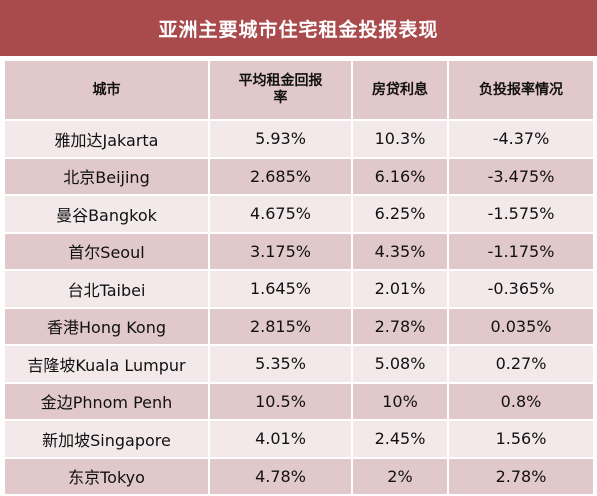 The image size is (597, 496). What do you see at coordinates (521, 477) in the screenshot?
I see `negative-yield-cell: 2.78%` at bounding box center [521, 477].